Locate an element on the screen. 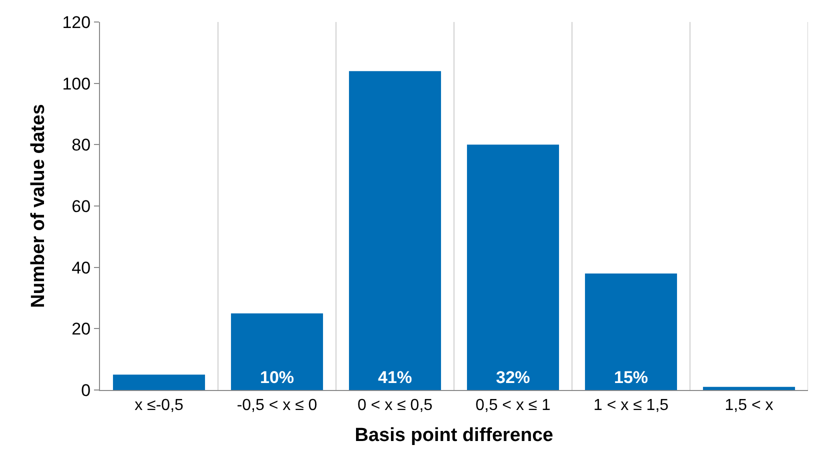 The width and height of the screenshot is (830, 470). x-tick-label: 1 < x ≤ 1,5 is located at coordinates (631, 405).